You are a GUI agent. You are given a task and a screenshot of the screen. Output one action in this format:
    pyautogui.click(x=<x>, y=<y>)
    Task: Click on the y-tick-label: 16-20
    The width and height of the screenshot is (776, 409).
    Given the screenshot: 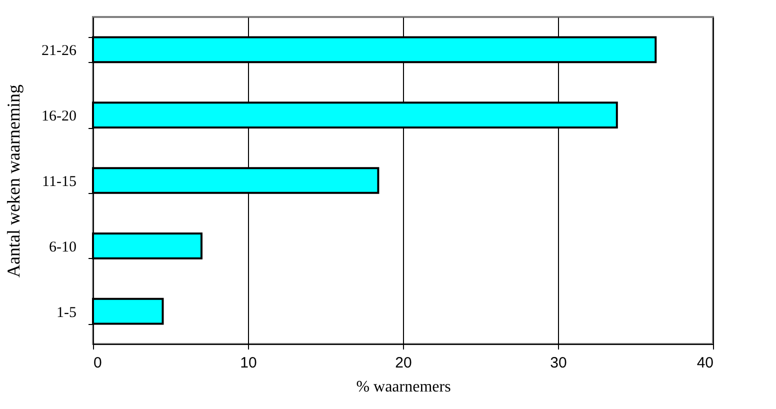 What is the action you would take?
    pyautogui.click(x=59, y=116)
    